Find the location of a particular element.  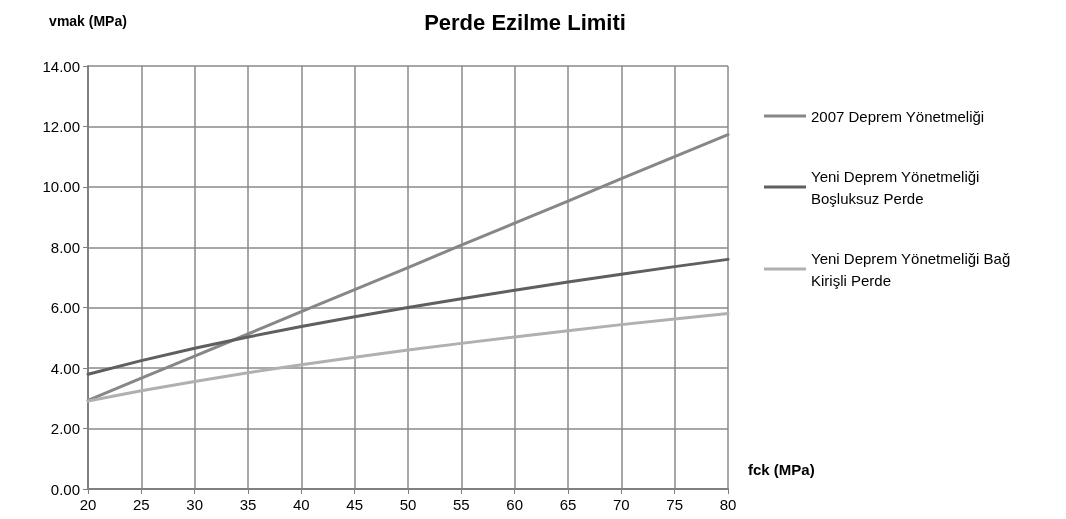

x-tick-label: 50 is located at coordinates (408, 504).